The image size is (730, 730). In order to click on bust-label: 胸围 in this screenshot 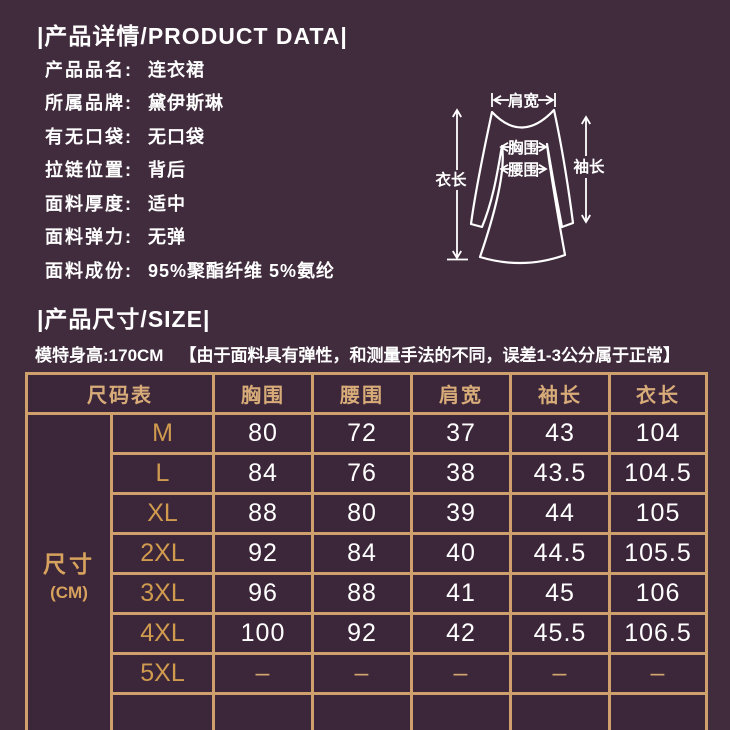, I will do `click(523, 147)`.